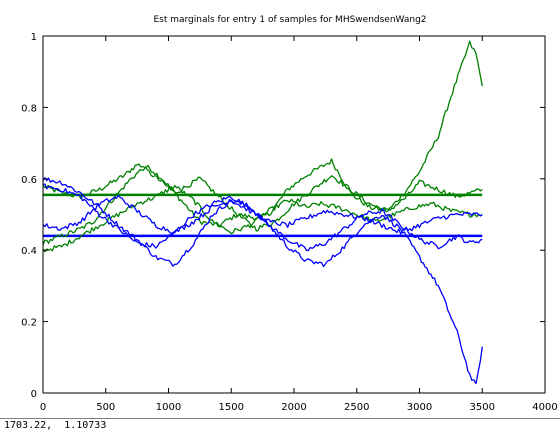 The image size is (560, 433). What do you see at coordinates (280, 425) in the screenshot?
I see `status-bar: 1703.22, 1.10733` at bounding box center [280, 425].